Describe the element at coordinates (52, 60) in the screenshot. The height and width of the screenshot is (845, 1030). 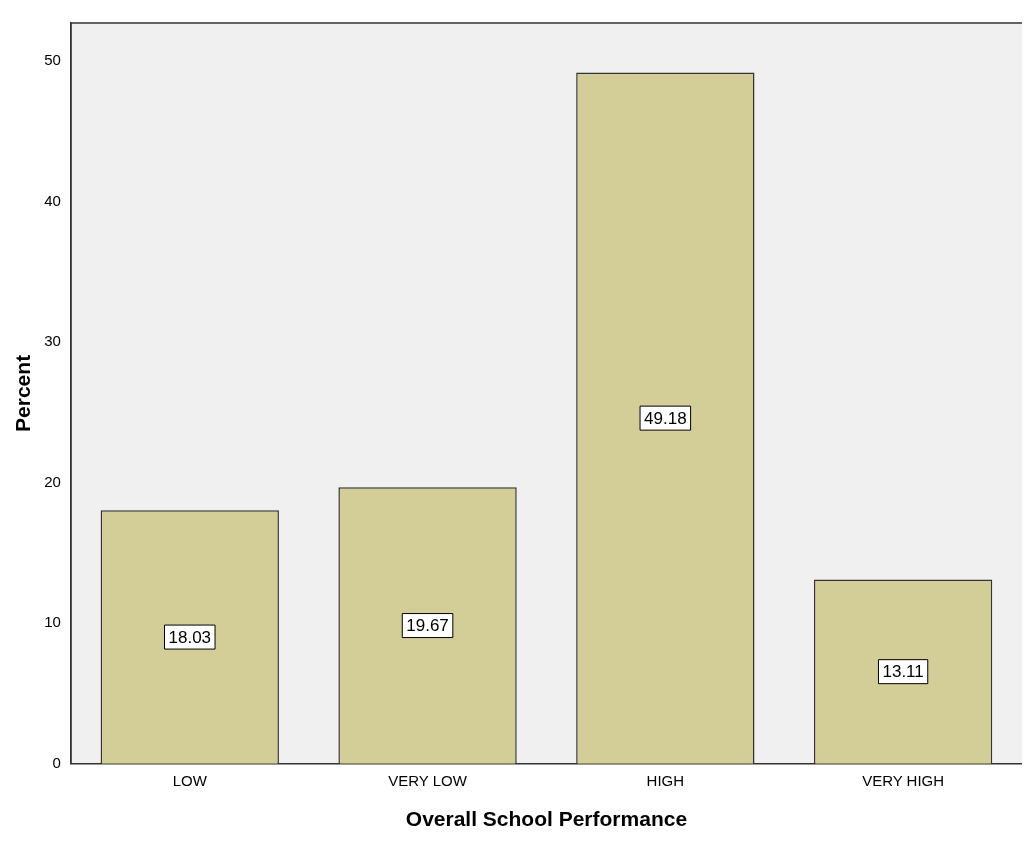
I see `y-tick-label: 50` at that location.